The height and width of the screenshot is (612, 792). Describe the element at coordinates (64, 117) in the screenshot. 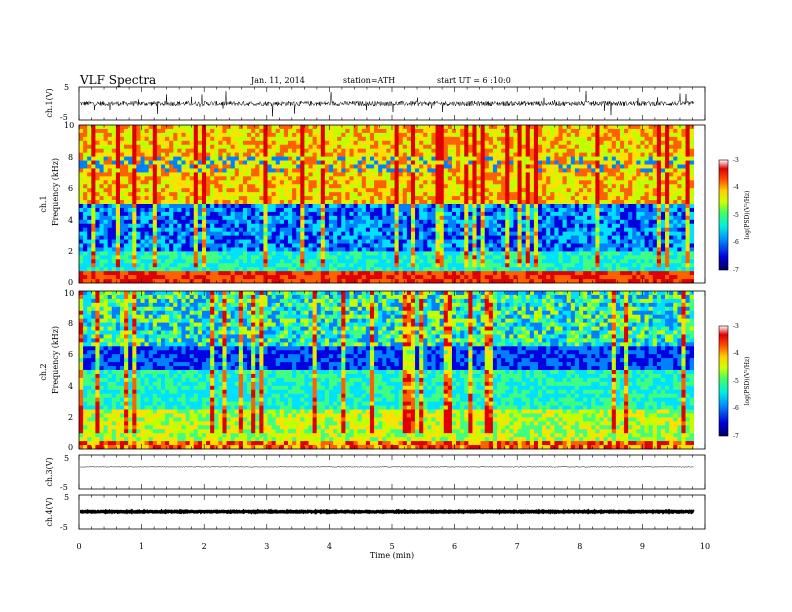

I see `ch1-ytick-bottom: -5` at that location.